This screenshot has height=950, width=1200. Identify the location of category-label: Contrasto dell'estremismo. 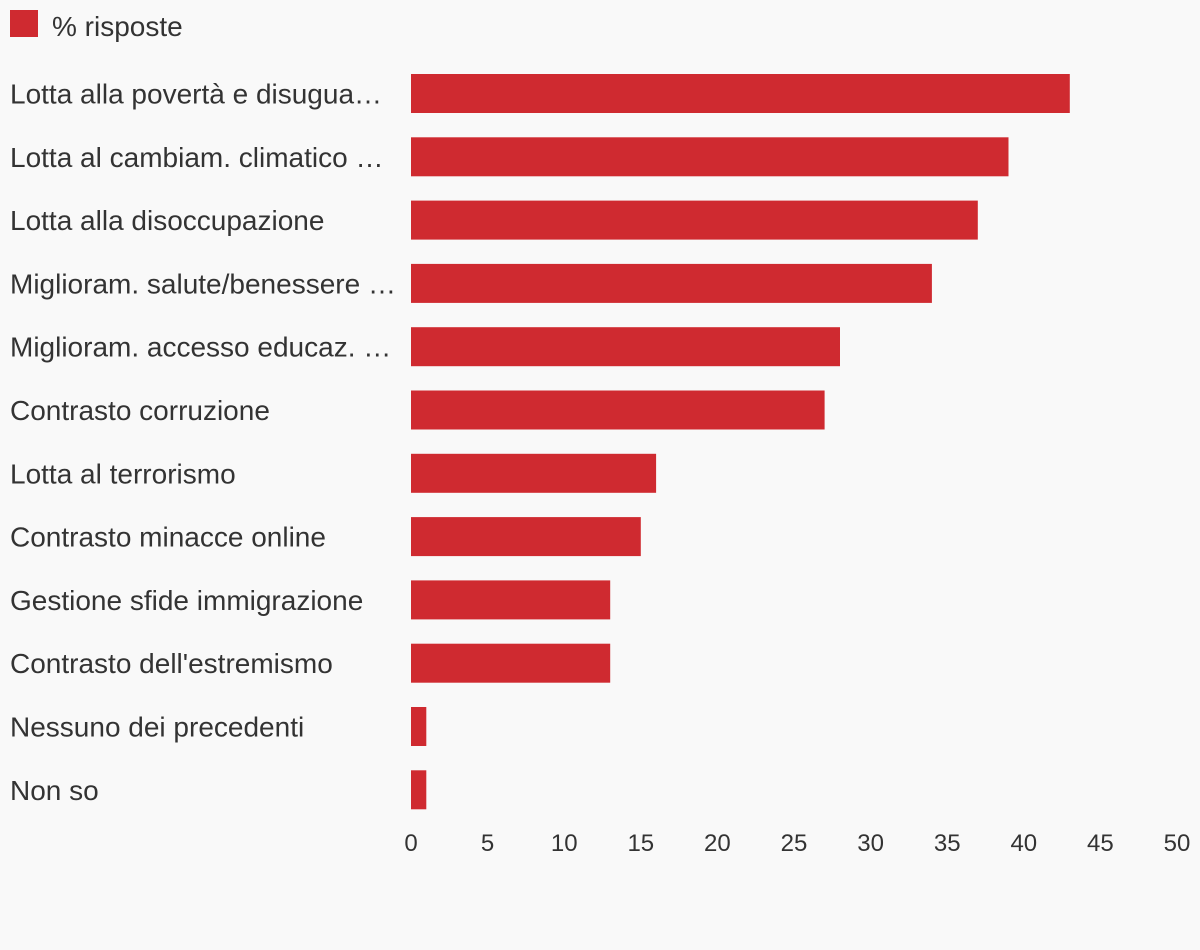
(171, 663).